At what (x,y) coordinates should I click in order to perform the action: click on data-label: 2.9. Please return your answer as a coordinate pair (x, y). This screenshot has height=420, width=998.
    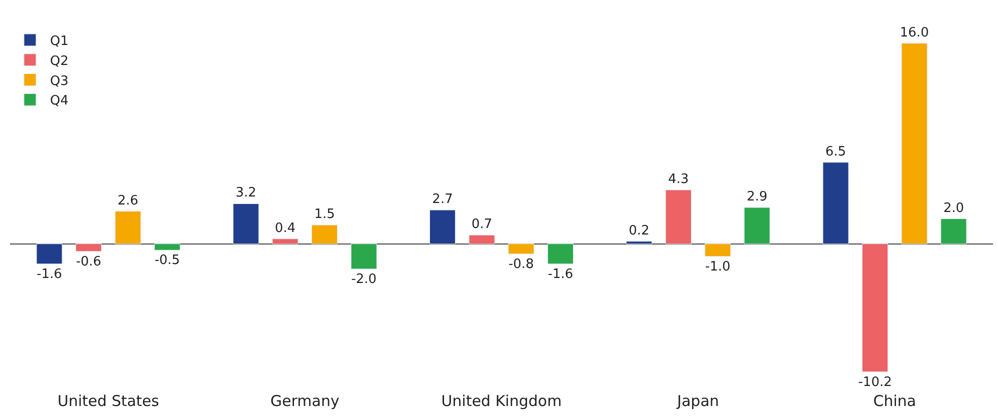
    Looking at the image, I should click on (757, 197).